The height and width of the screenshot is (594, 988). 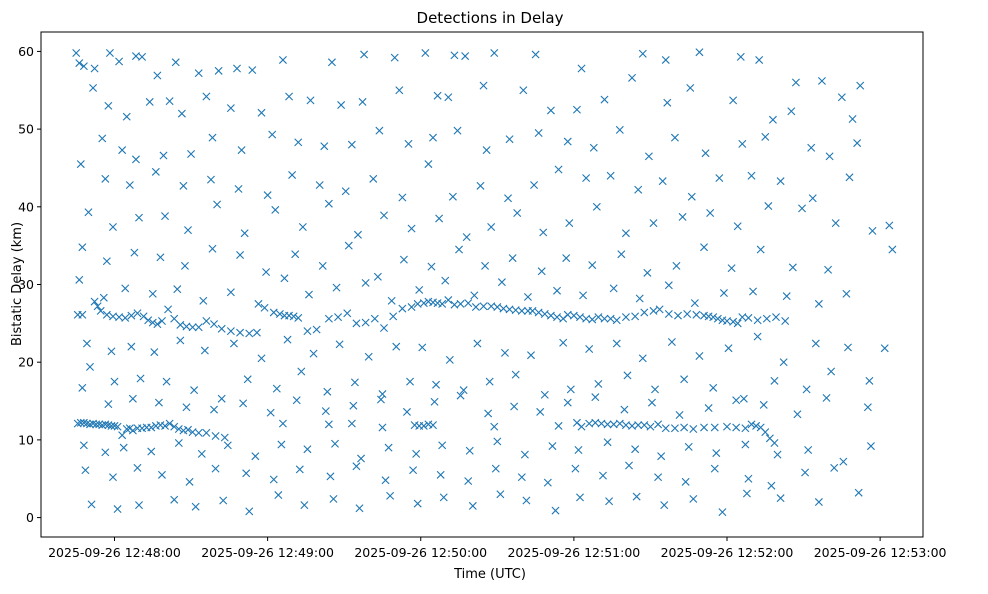 I want to click on y-tick-label: 30, so click(x=26, y=284).